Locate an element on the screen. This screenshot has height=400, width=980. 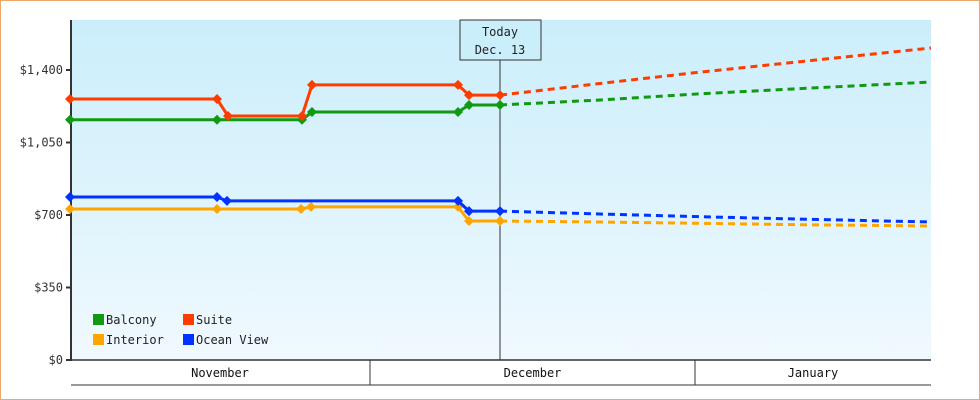
series-interior is located at coordinates (498, 214).